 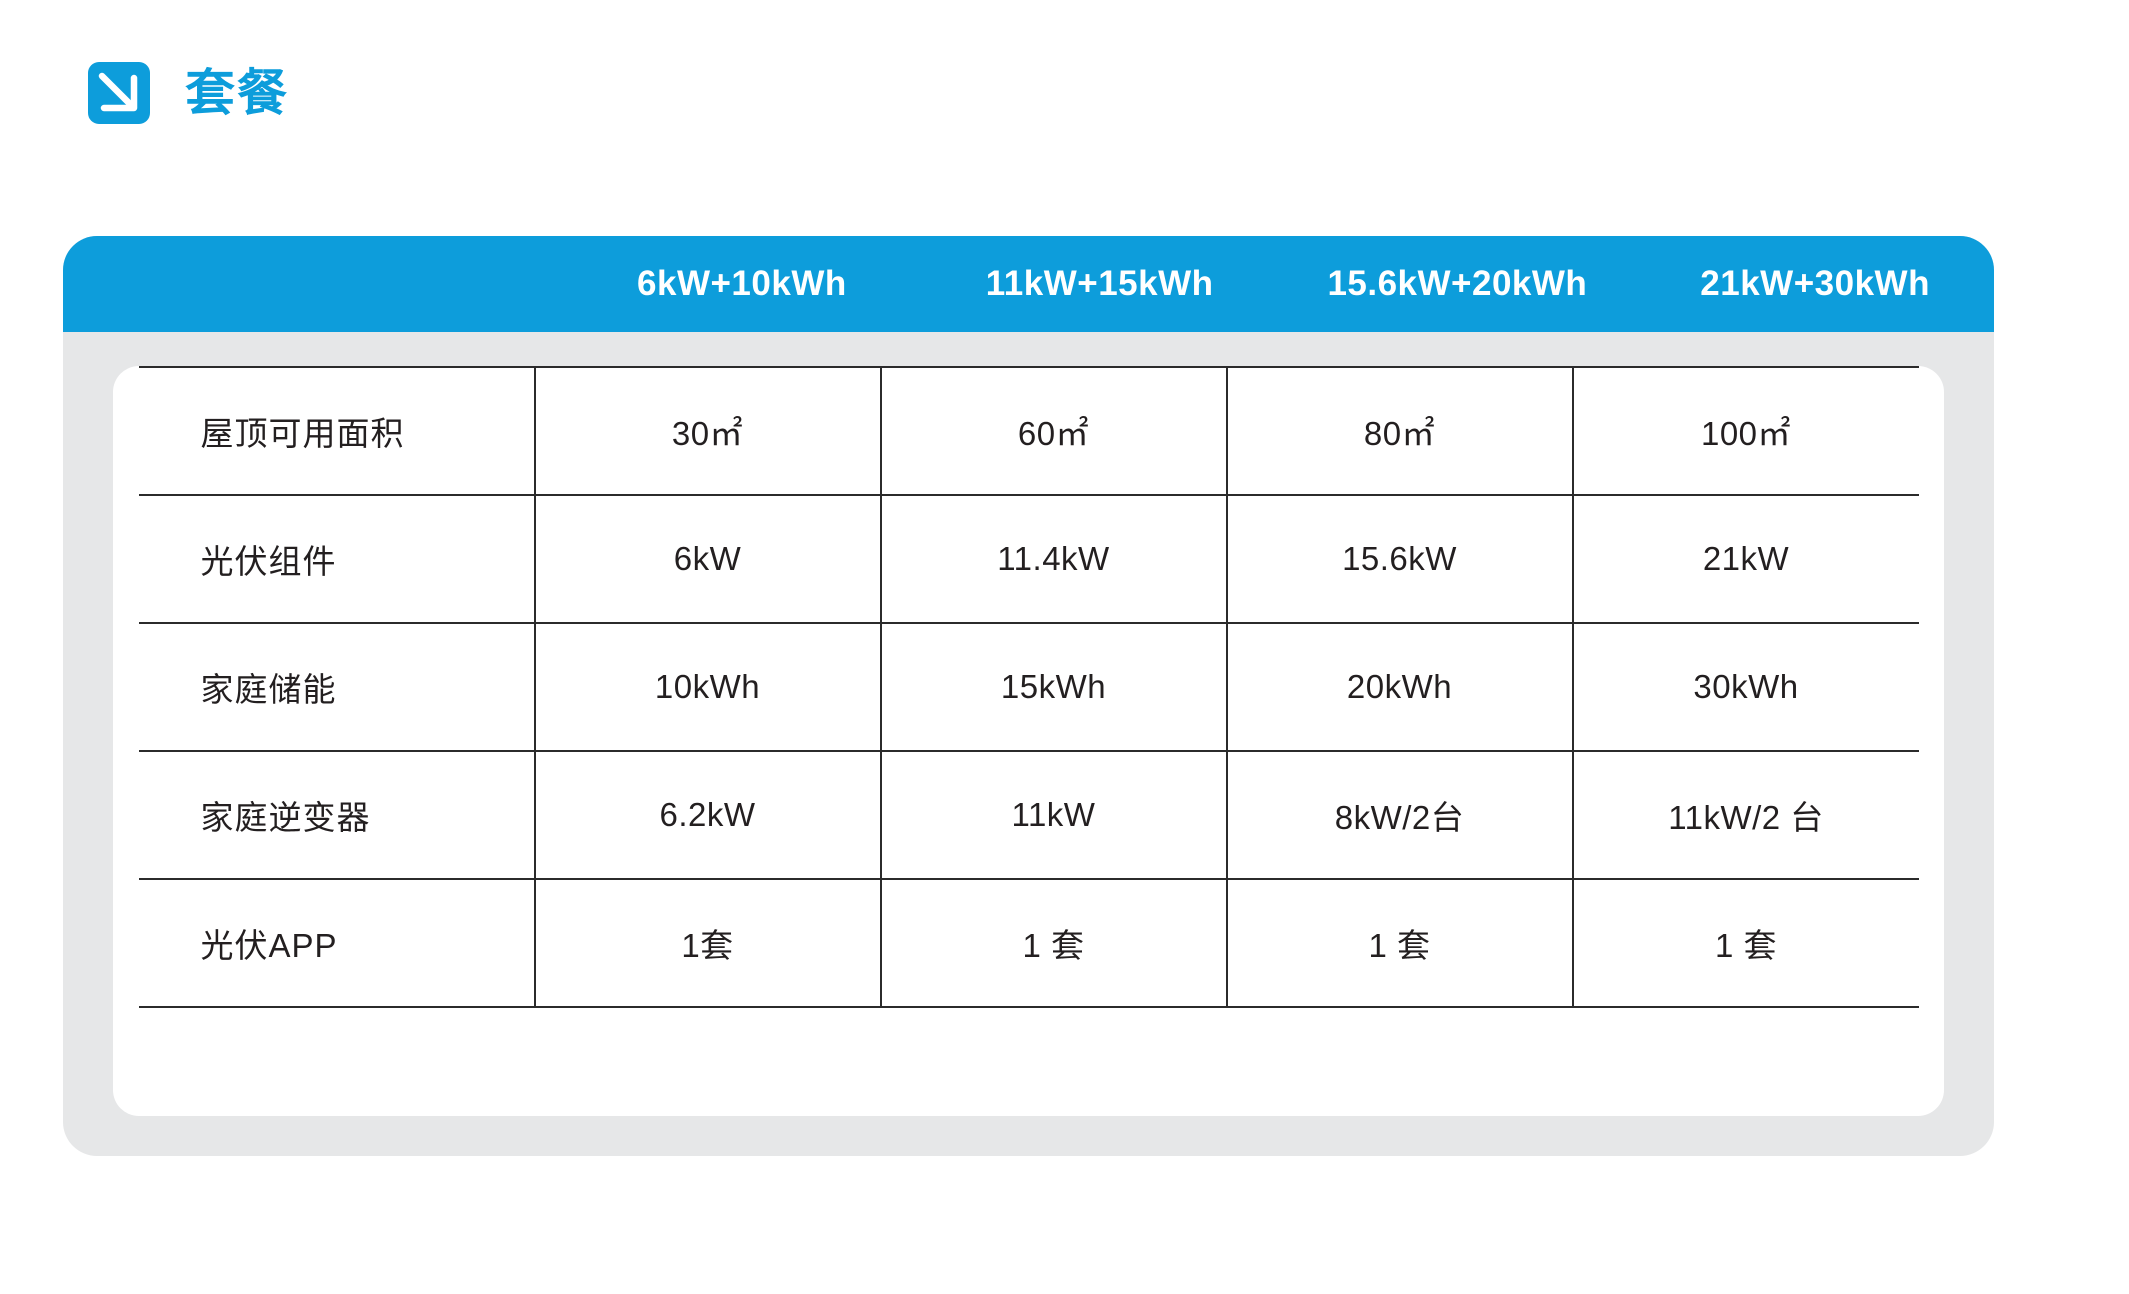 What do you see at coordinates (1399, 430) in the screenshot?
I see `row-0-cell-2: 80㎡` at bounding box center [1399, 430].